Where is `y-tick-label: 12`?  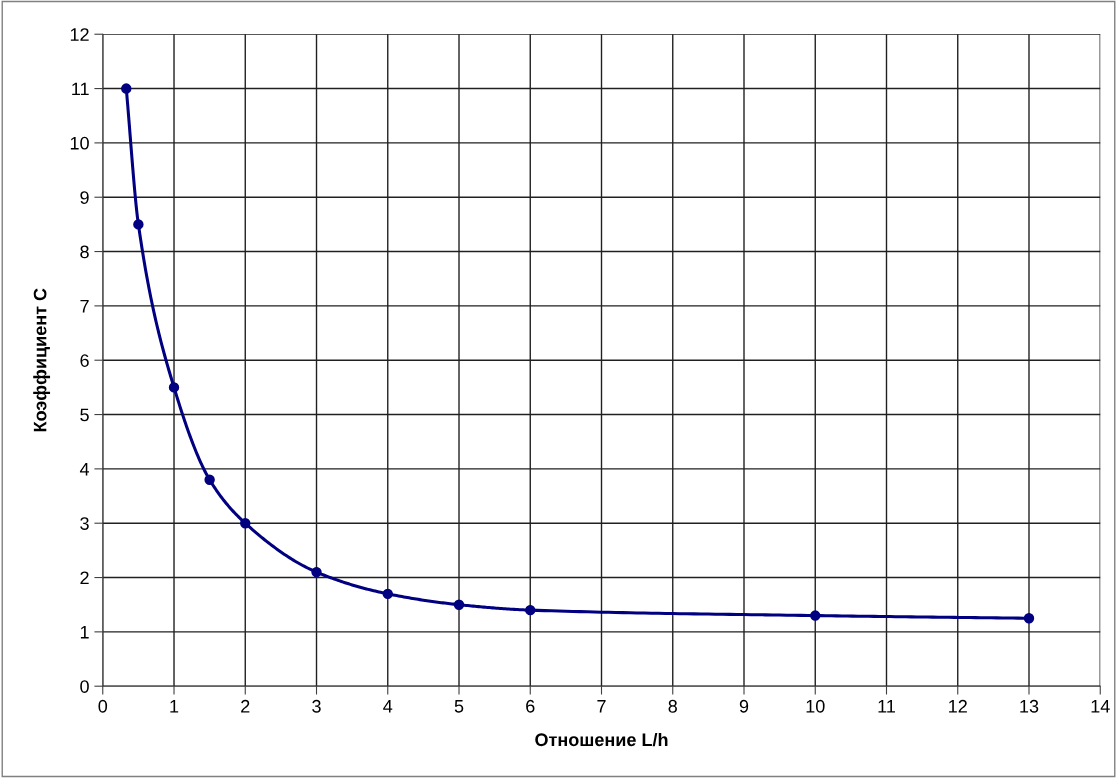
y-tick-label: 12 is located at coordinates (79, 34).